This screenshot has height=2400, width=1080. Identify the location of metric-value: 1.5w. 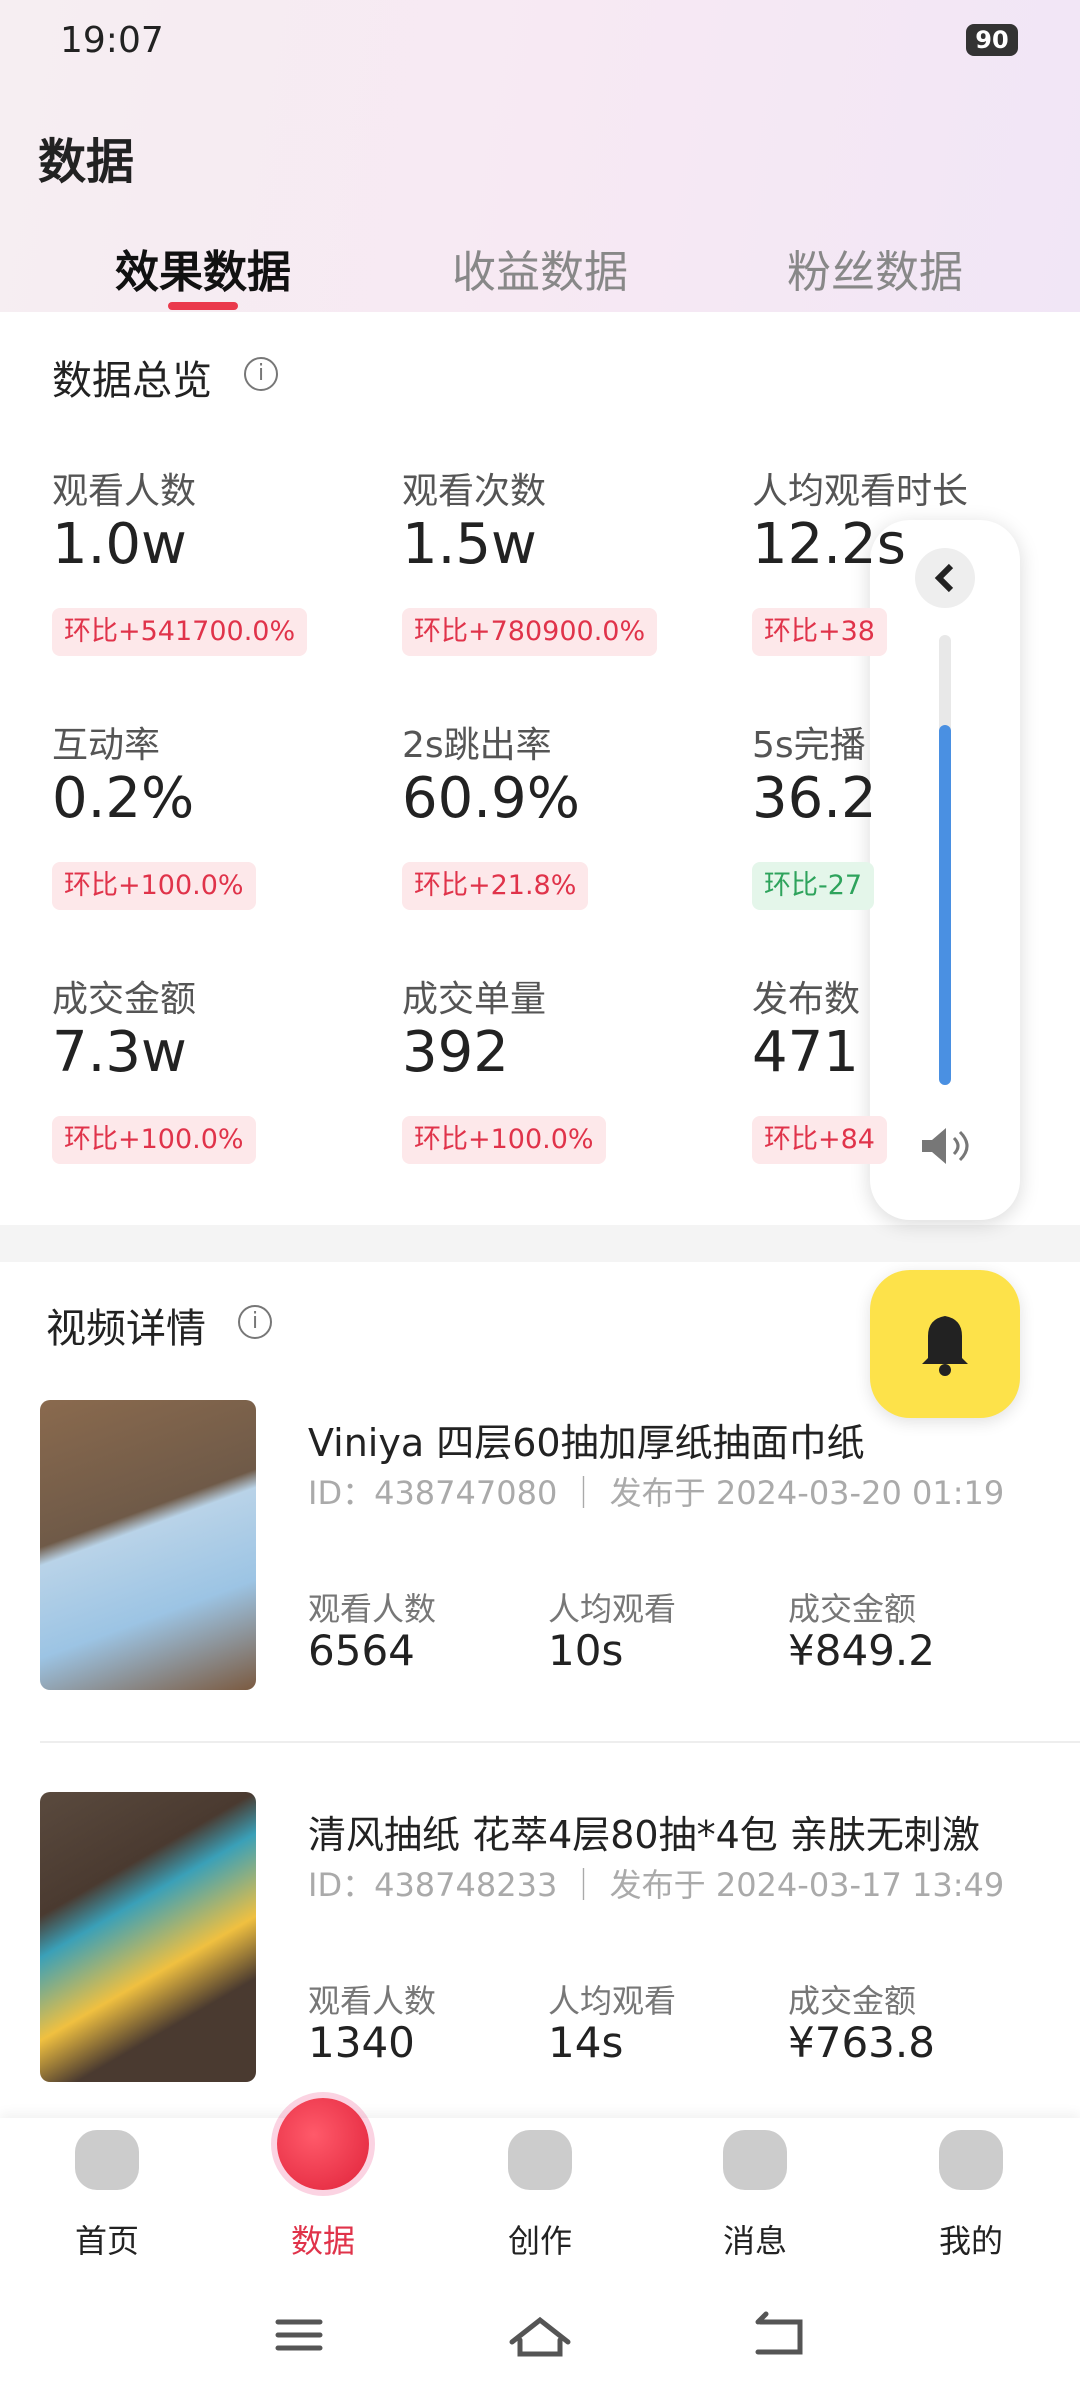
(469, 544).